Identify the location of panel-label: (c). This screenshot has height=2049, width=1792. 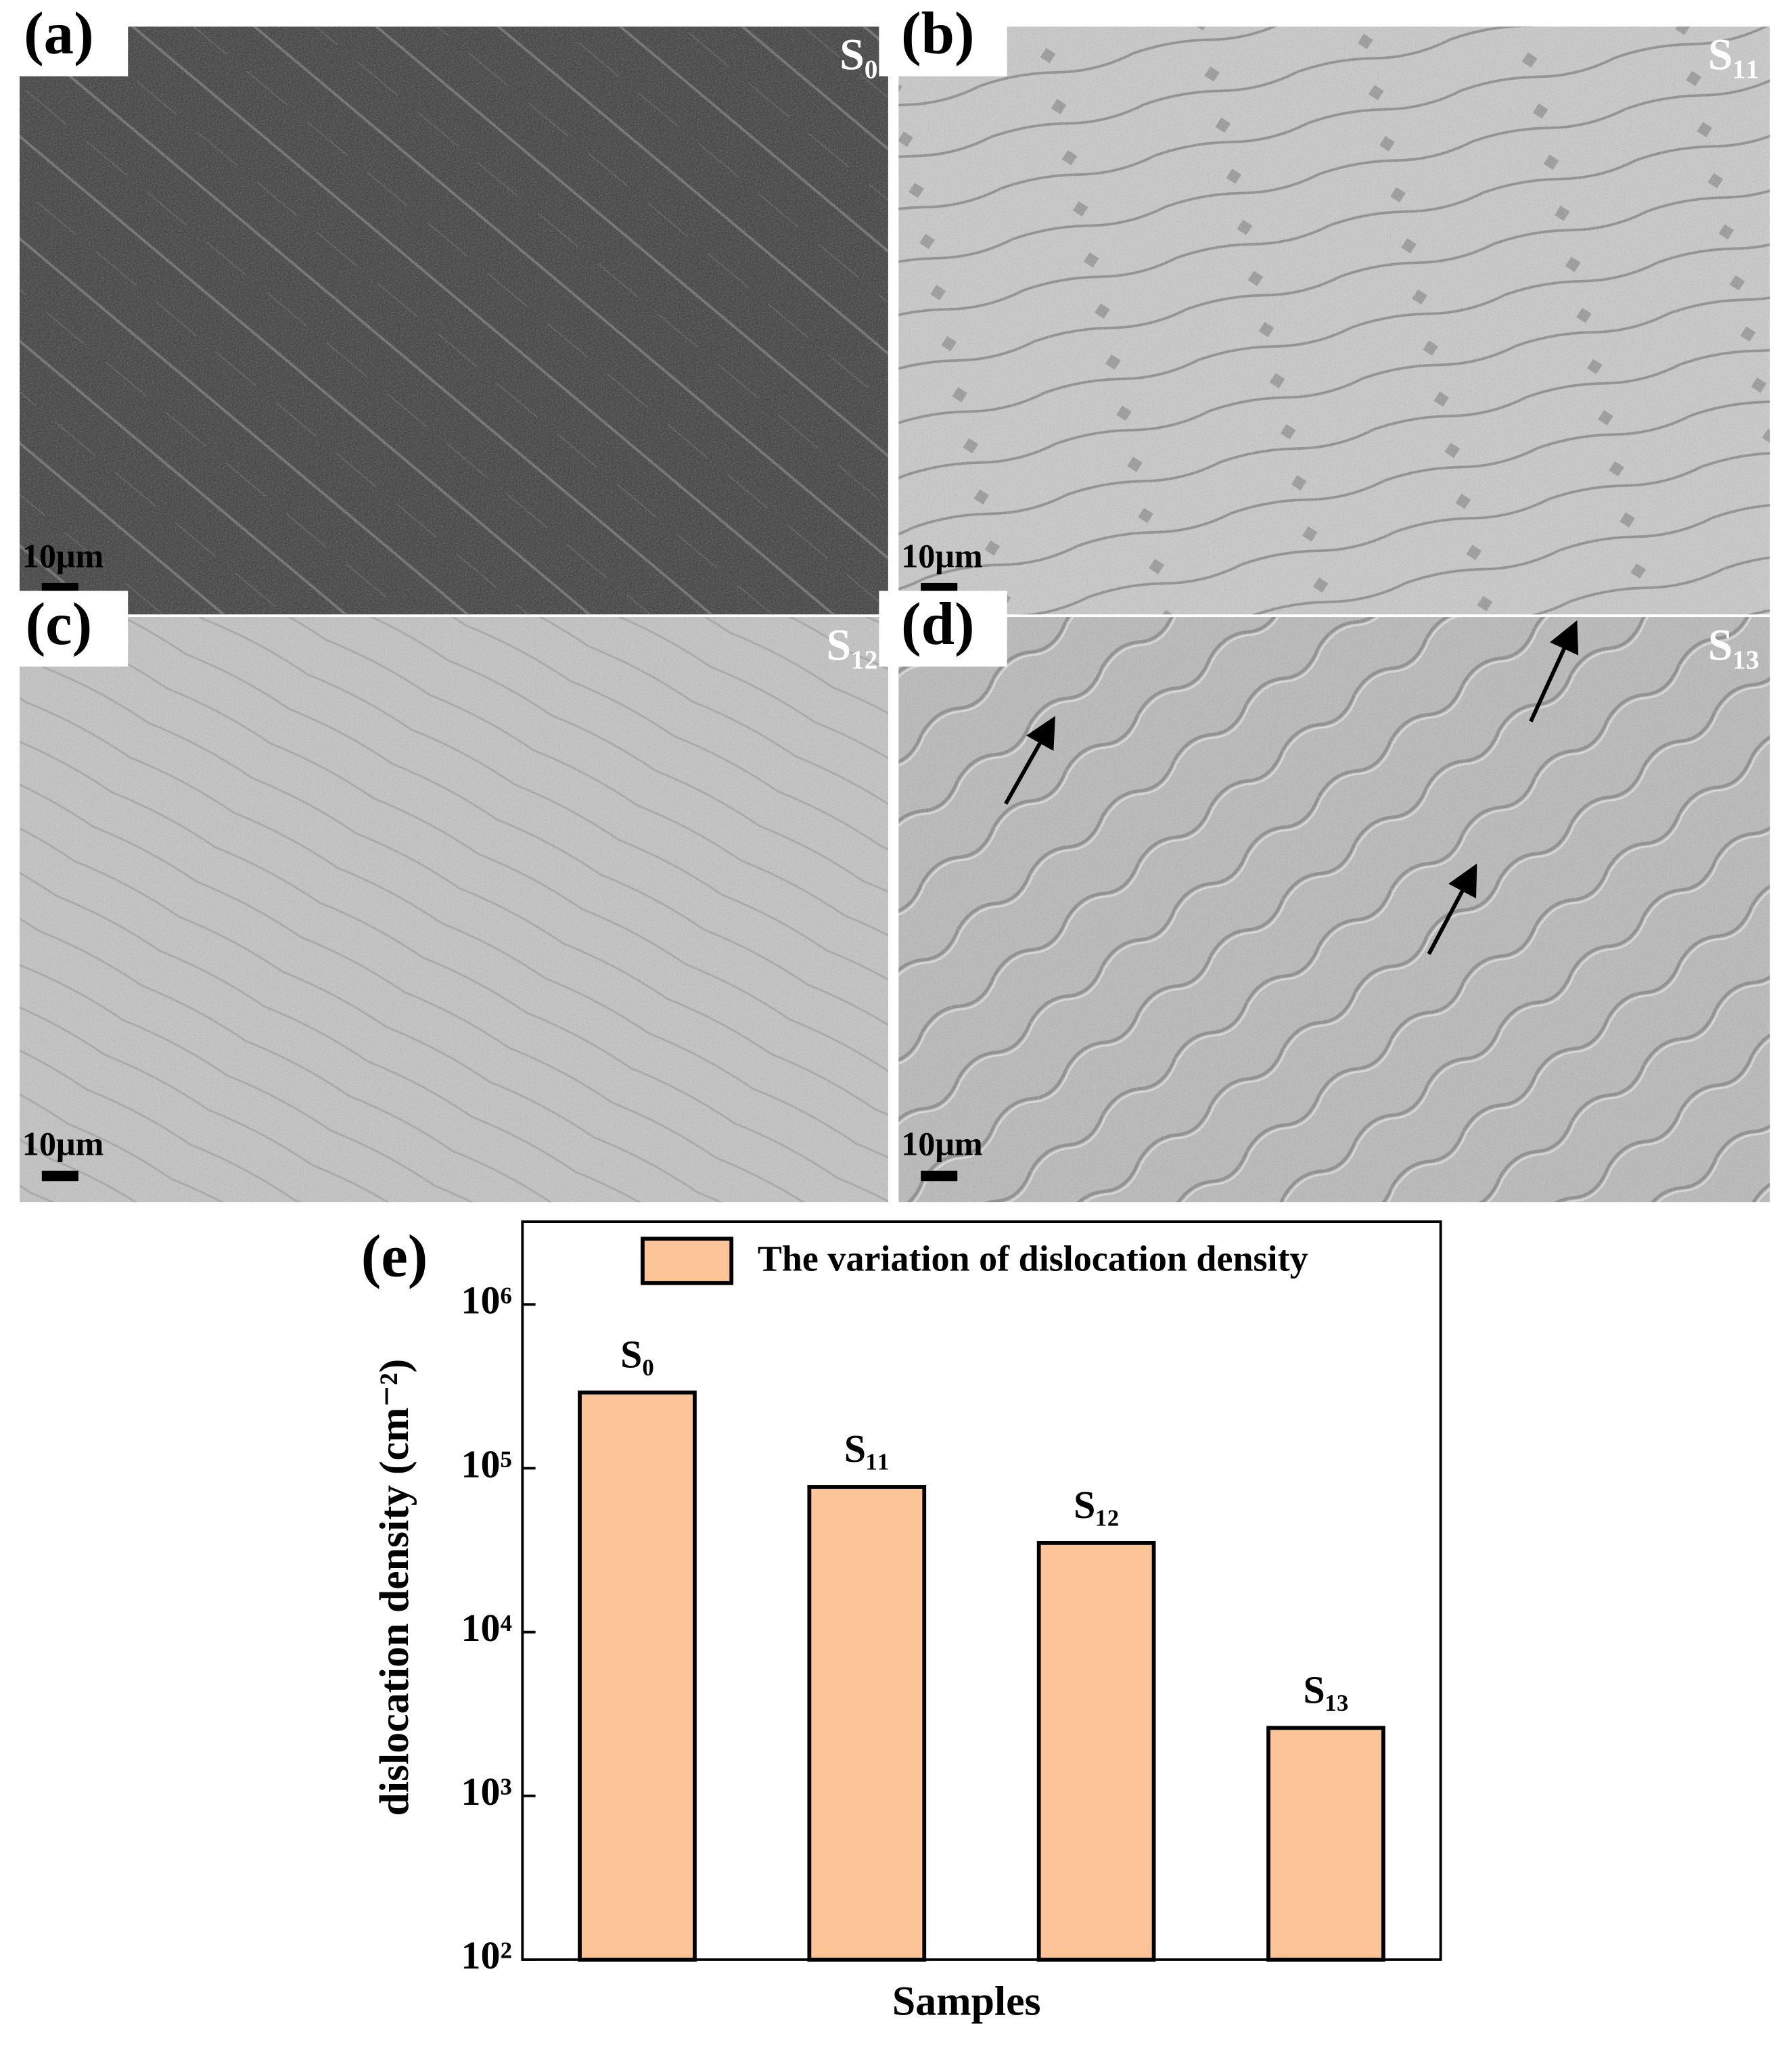
(59, 624).